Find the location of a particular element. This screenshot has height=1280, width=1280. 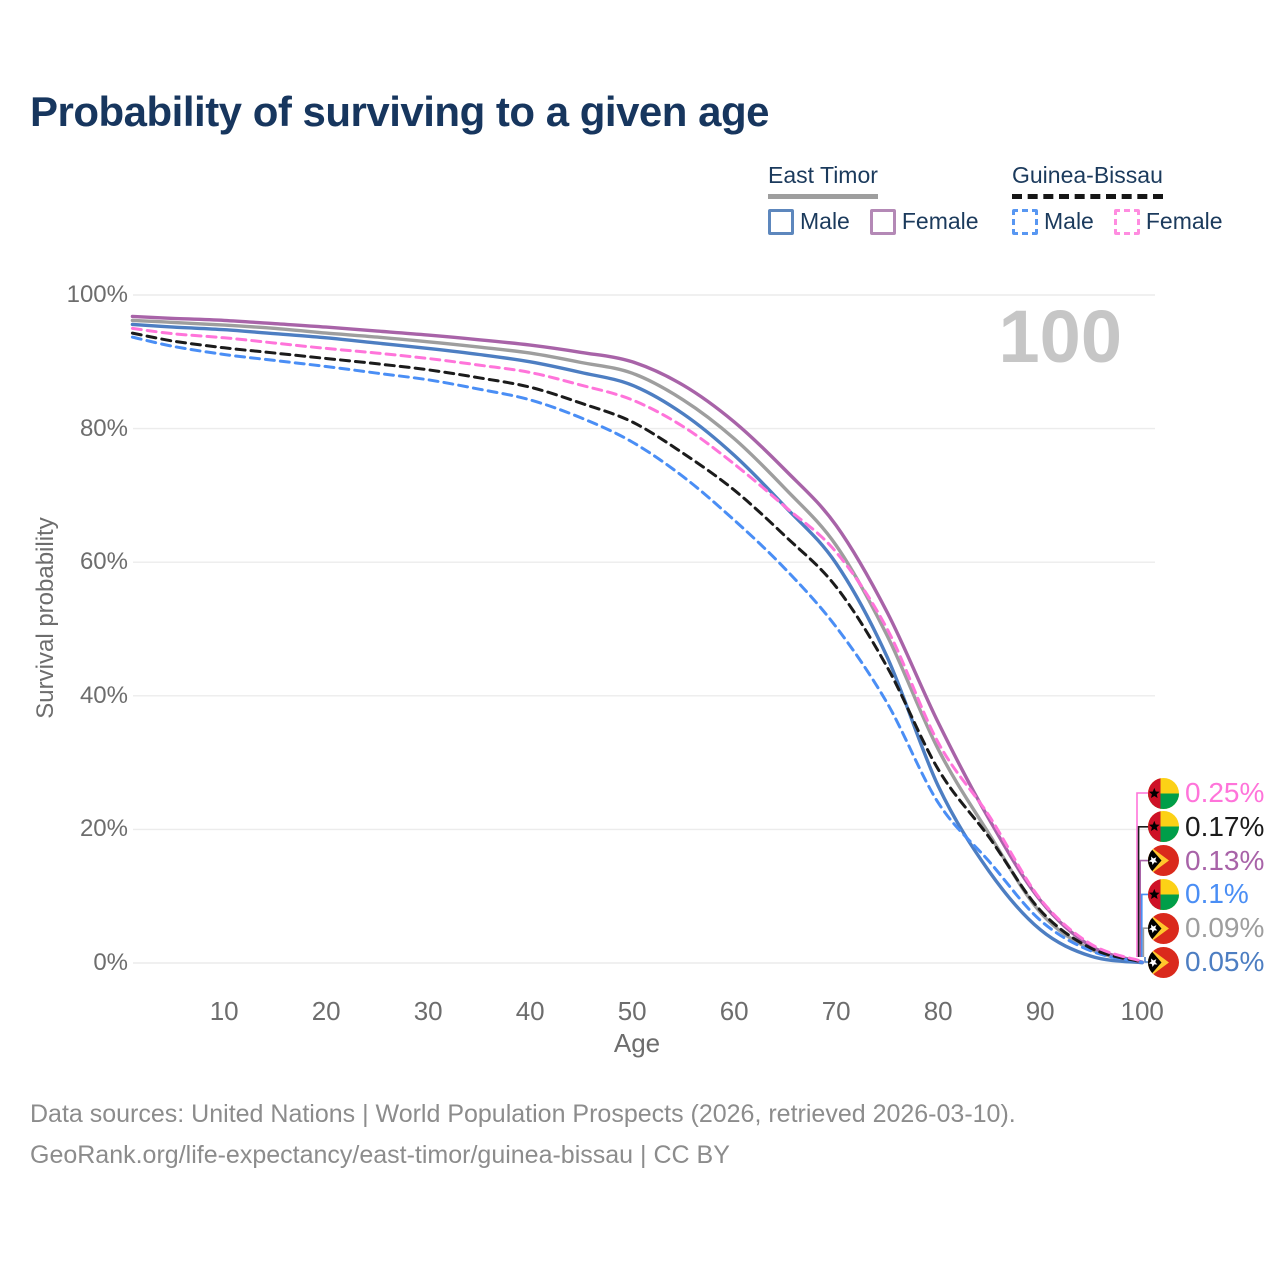

end-label-value: 0.05% is located at coordinates (1225, 961).